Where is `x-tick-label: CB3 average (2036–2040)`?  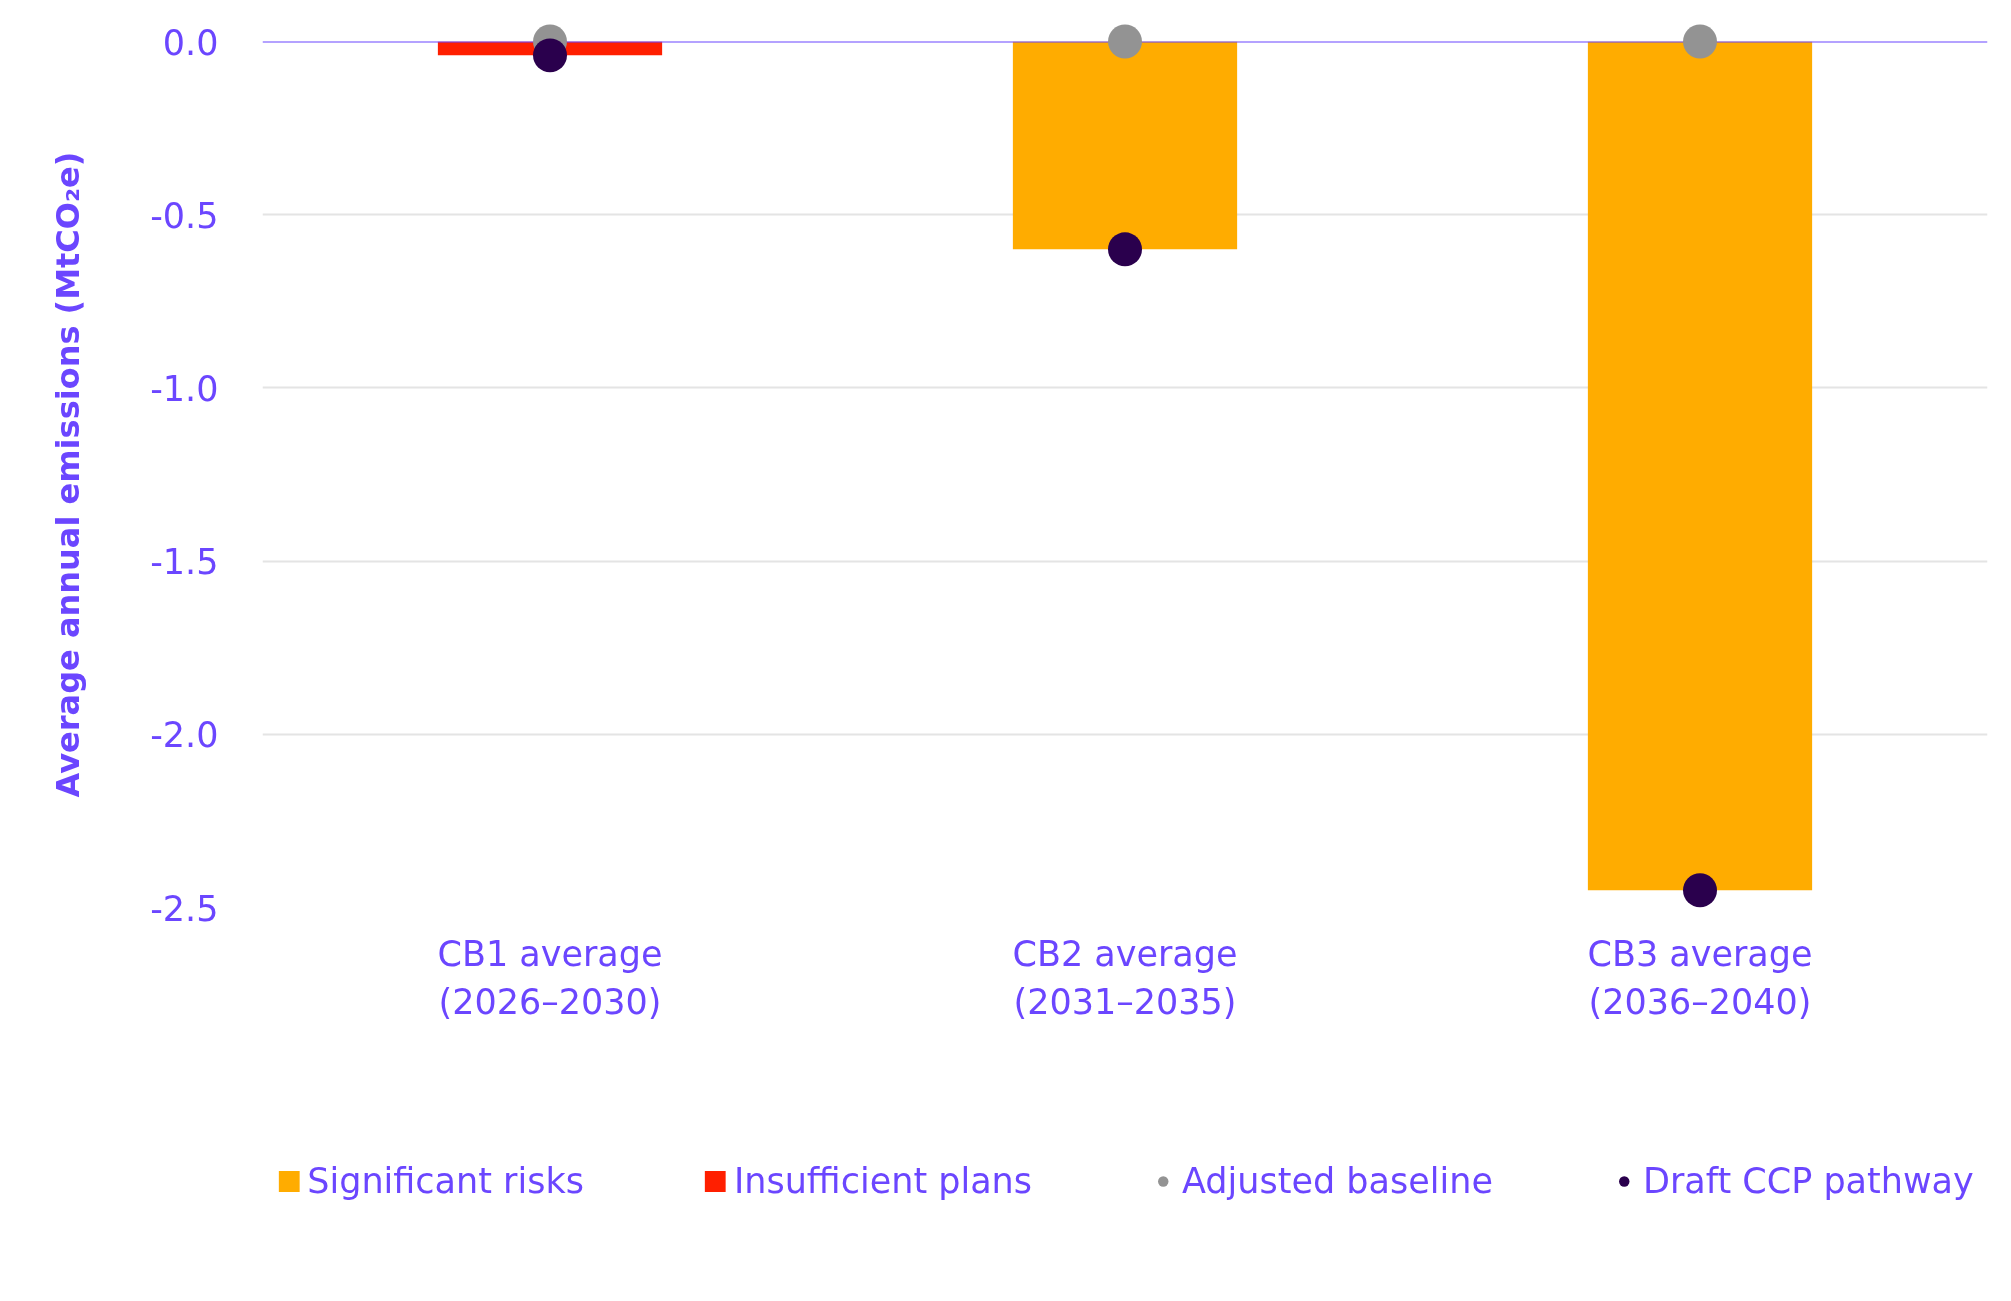
x-tick-label: CB3 average (2036–2040) is located at coordinates (1700, 977).